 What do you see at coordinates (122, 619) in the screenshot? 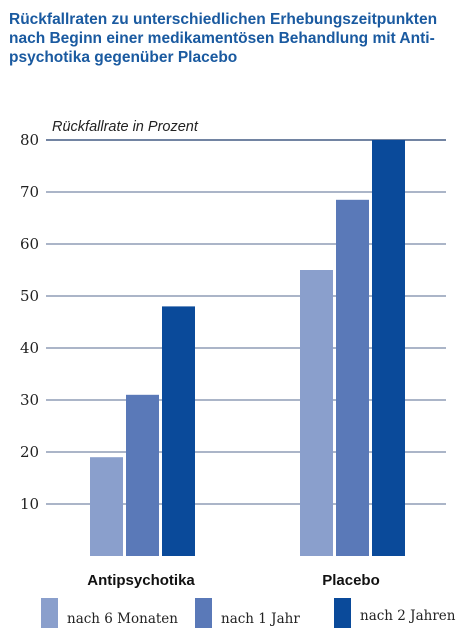
I see `legend-label: nach 6 Monaten` at bounding box center [122, 619].